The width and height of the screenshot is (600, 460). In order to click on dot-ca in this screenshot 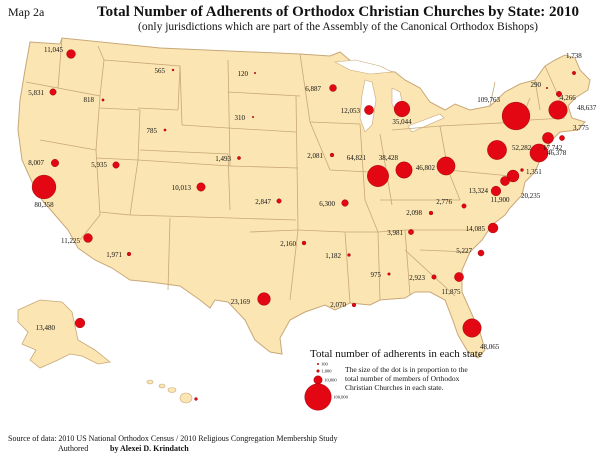, I will do `click(44, 187)`.